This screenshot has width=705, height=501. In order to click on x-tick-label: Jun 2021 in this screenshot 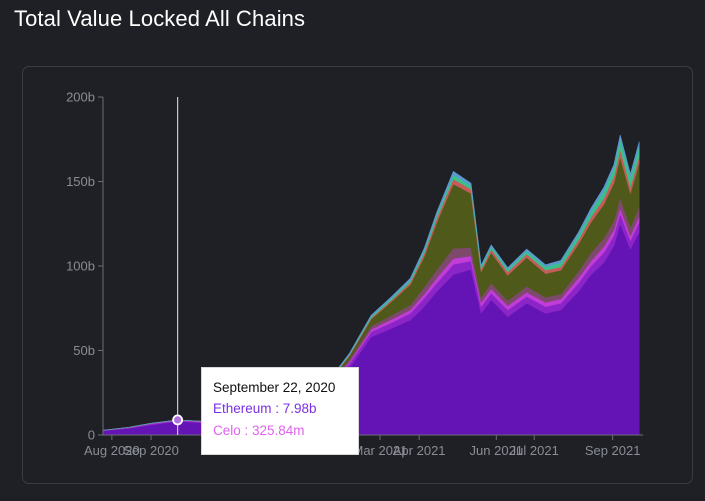, I will do `click(497, 450)`.